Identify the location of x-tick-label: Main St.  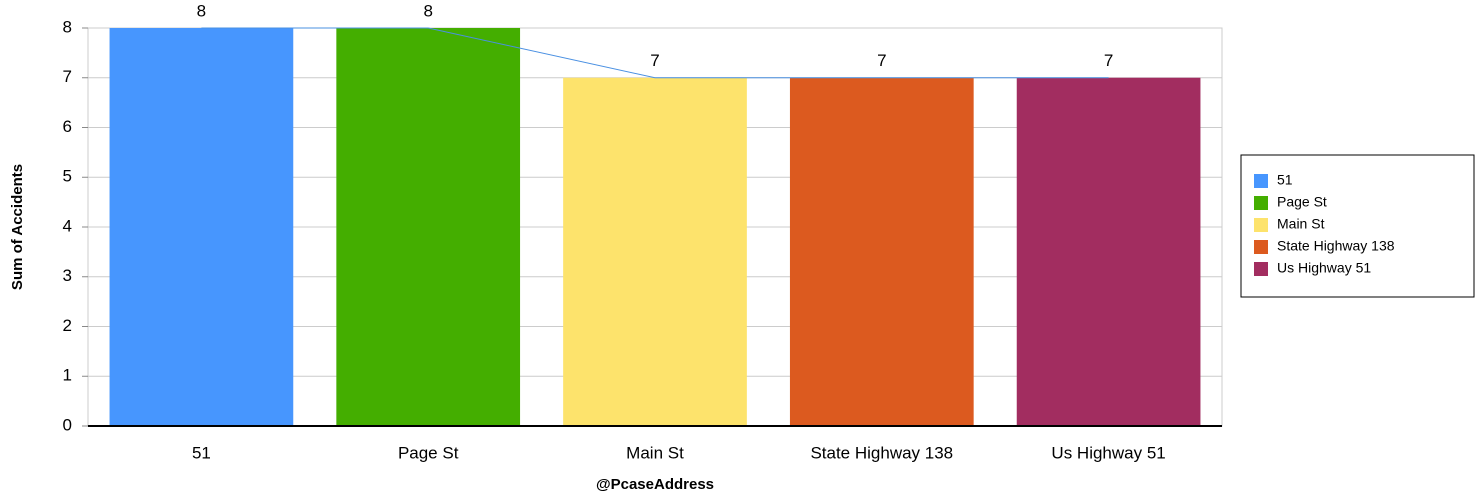
(655, 452).